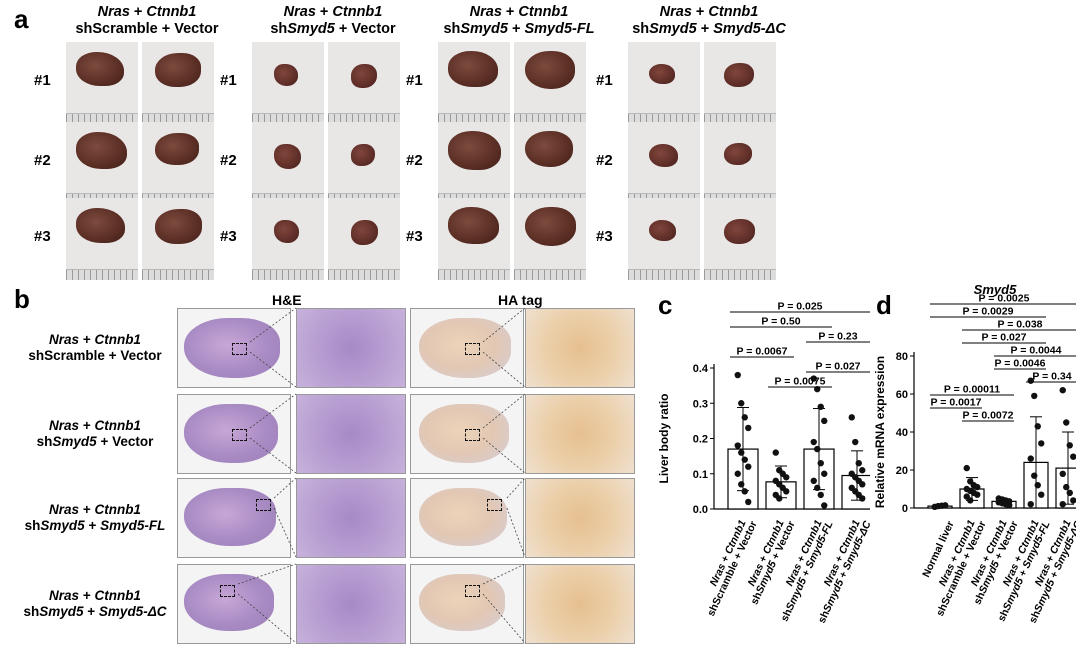  What do you see at coordinates (125, 441) in the screenshot?
I see `construct-label: + Vector` at bounding box center [125, 441].